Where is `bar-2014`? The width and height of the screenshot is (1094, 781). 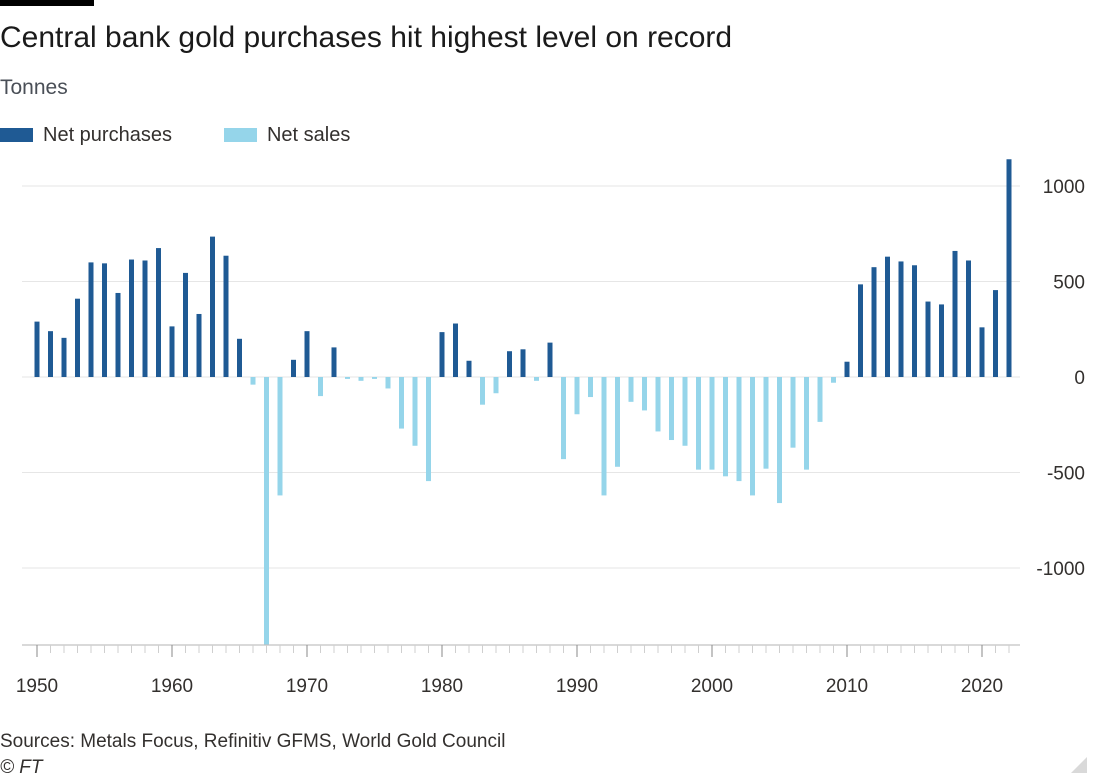
bar-2014 is located at coordinates (901, 319).